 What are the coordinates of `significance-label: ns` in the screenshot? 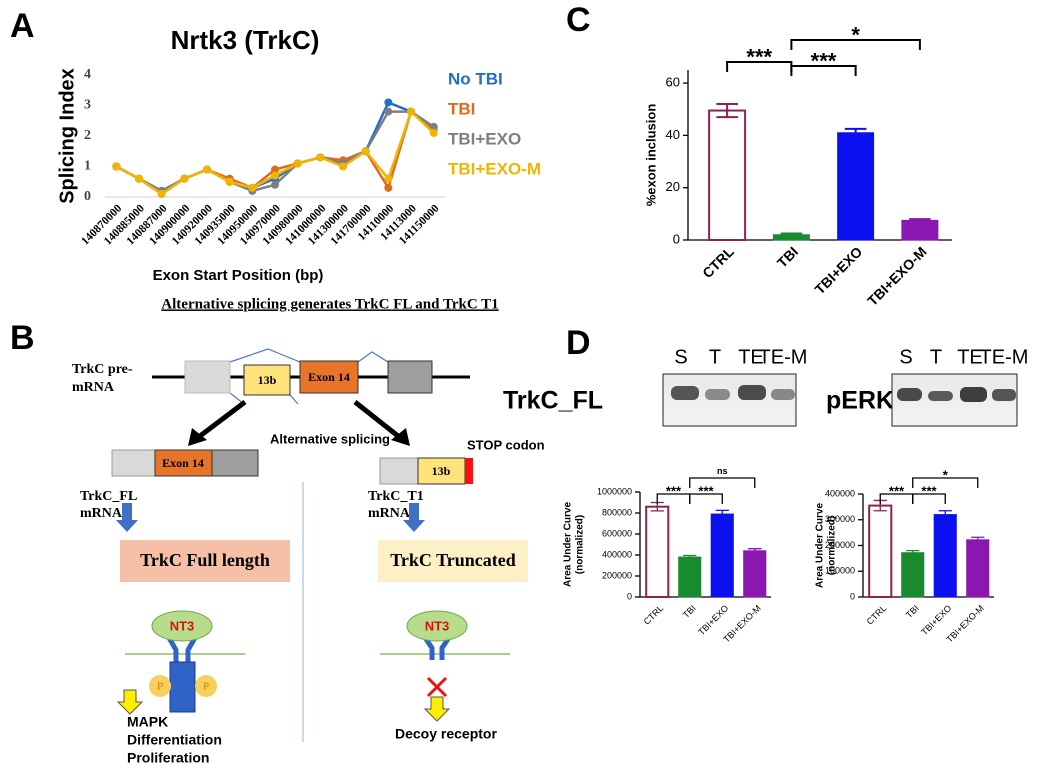 It's located at (722, 471).